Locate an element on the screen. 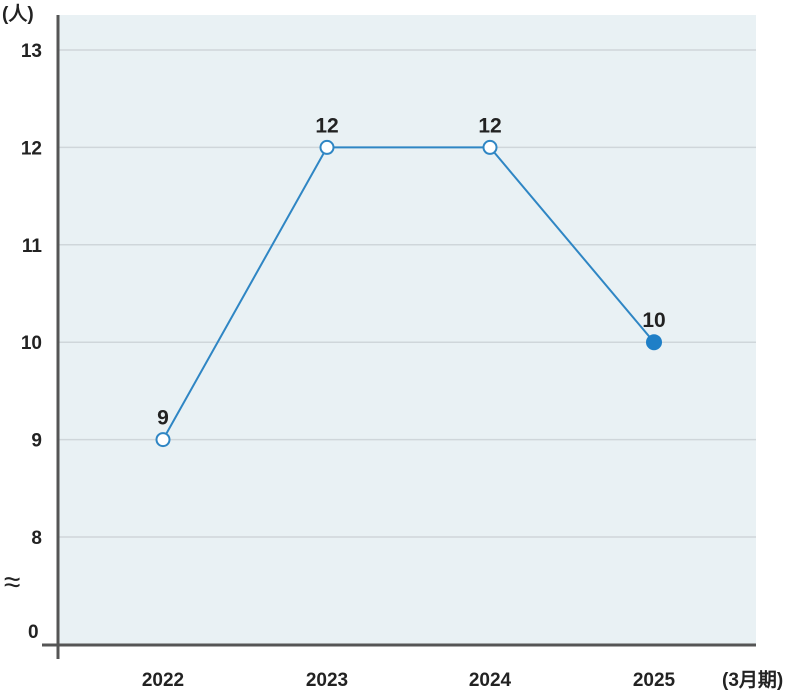 The width and height of the screenshot is (803, 694). y-tick-9: 9 is located at coordinates (36, 441).